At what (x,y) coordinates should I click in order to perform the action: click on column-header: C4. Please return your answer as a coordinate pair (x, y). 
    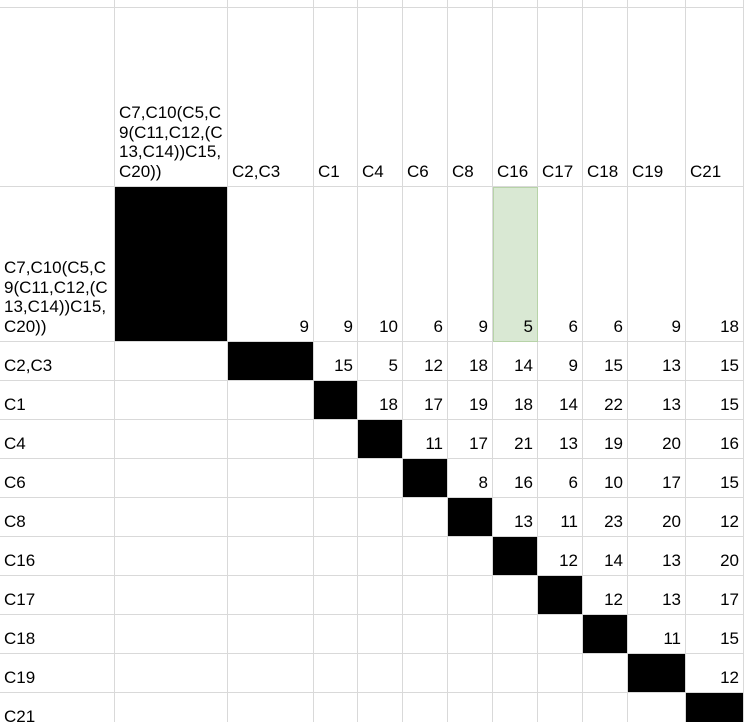
    Looking at the image, I should click on (380, 97).